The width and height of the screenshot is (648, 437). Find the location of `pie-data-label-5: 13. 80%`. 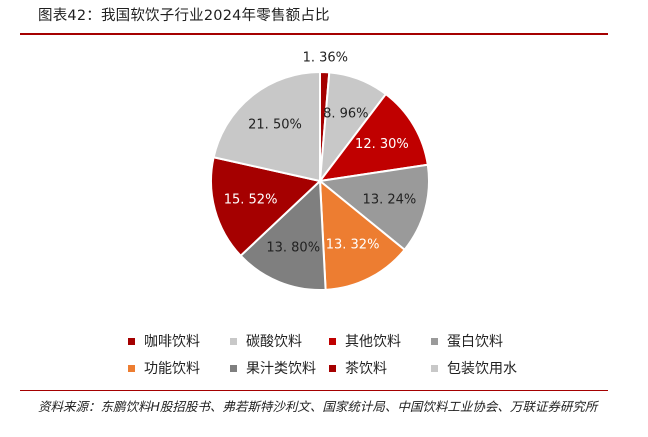

pie-data-label-5: 13. 80% is located at coordinates (293, 247).